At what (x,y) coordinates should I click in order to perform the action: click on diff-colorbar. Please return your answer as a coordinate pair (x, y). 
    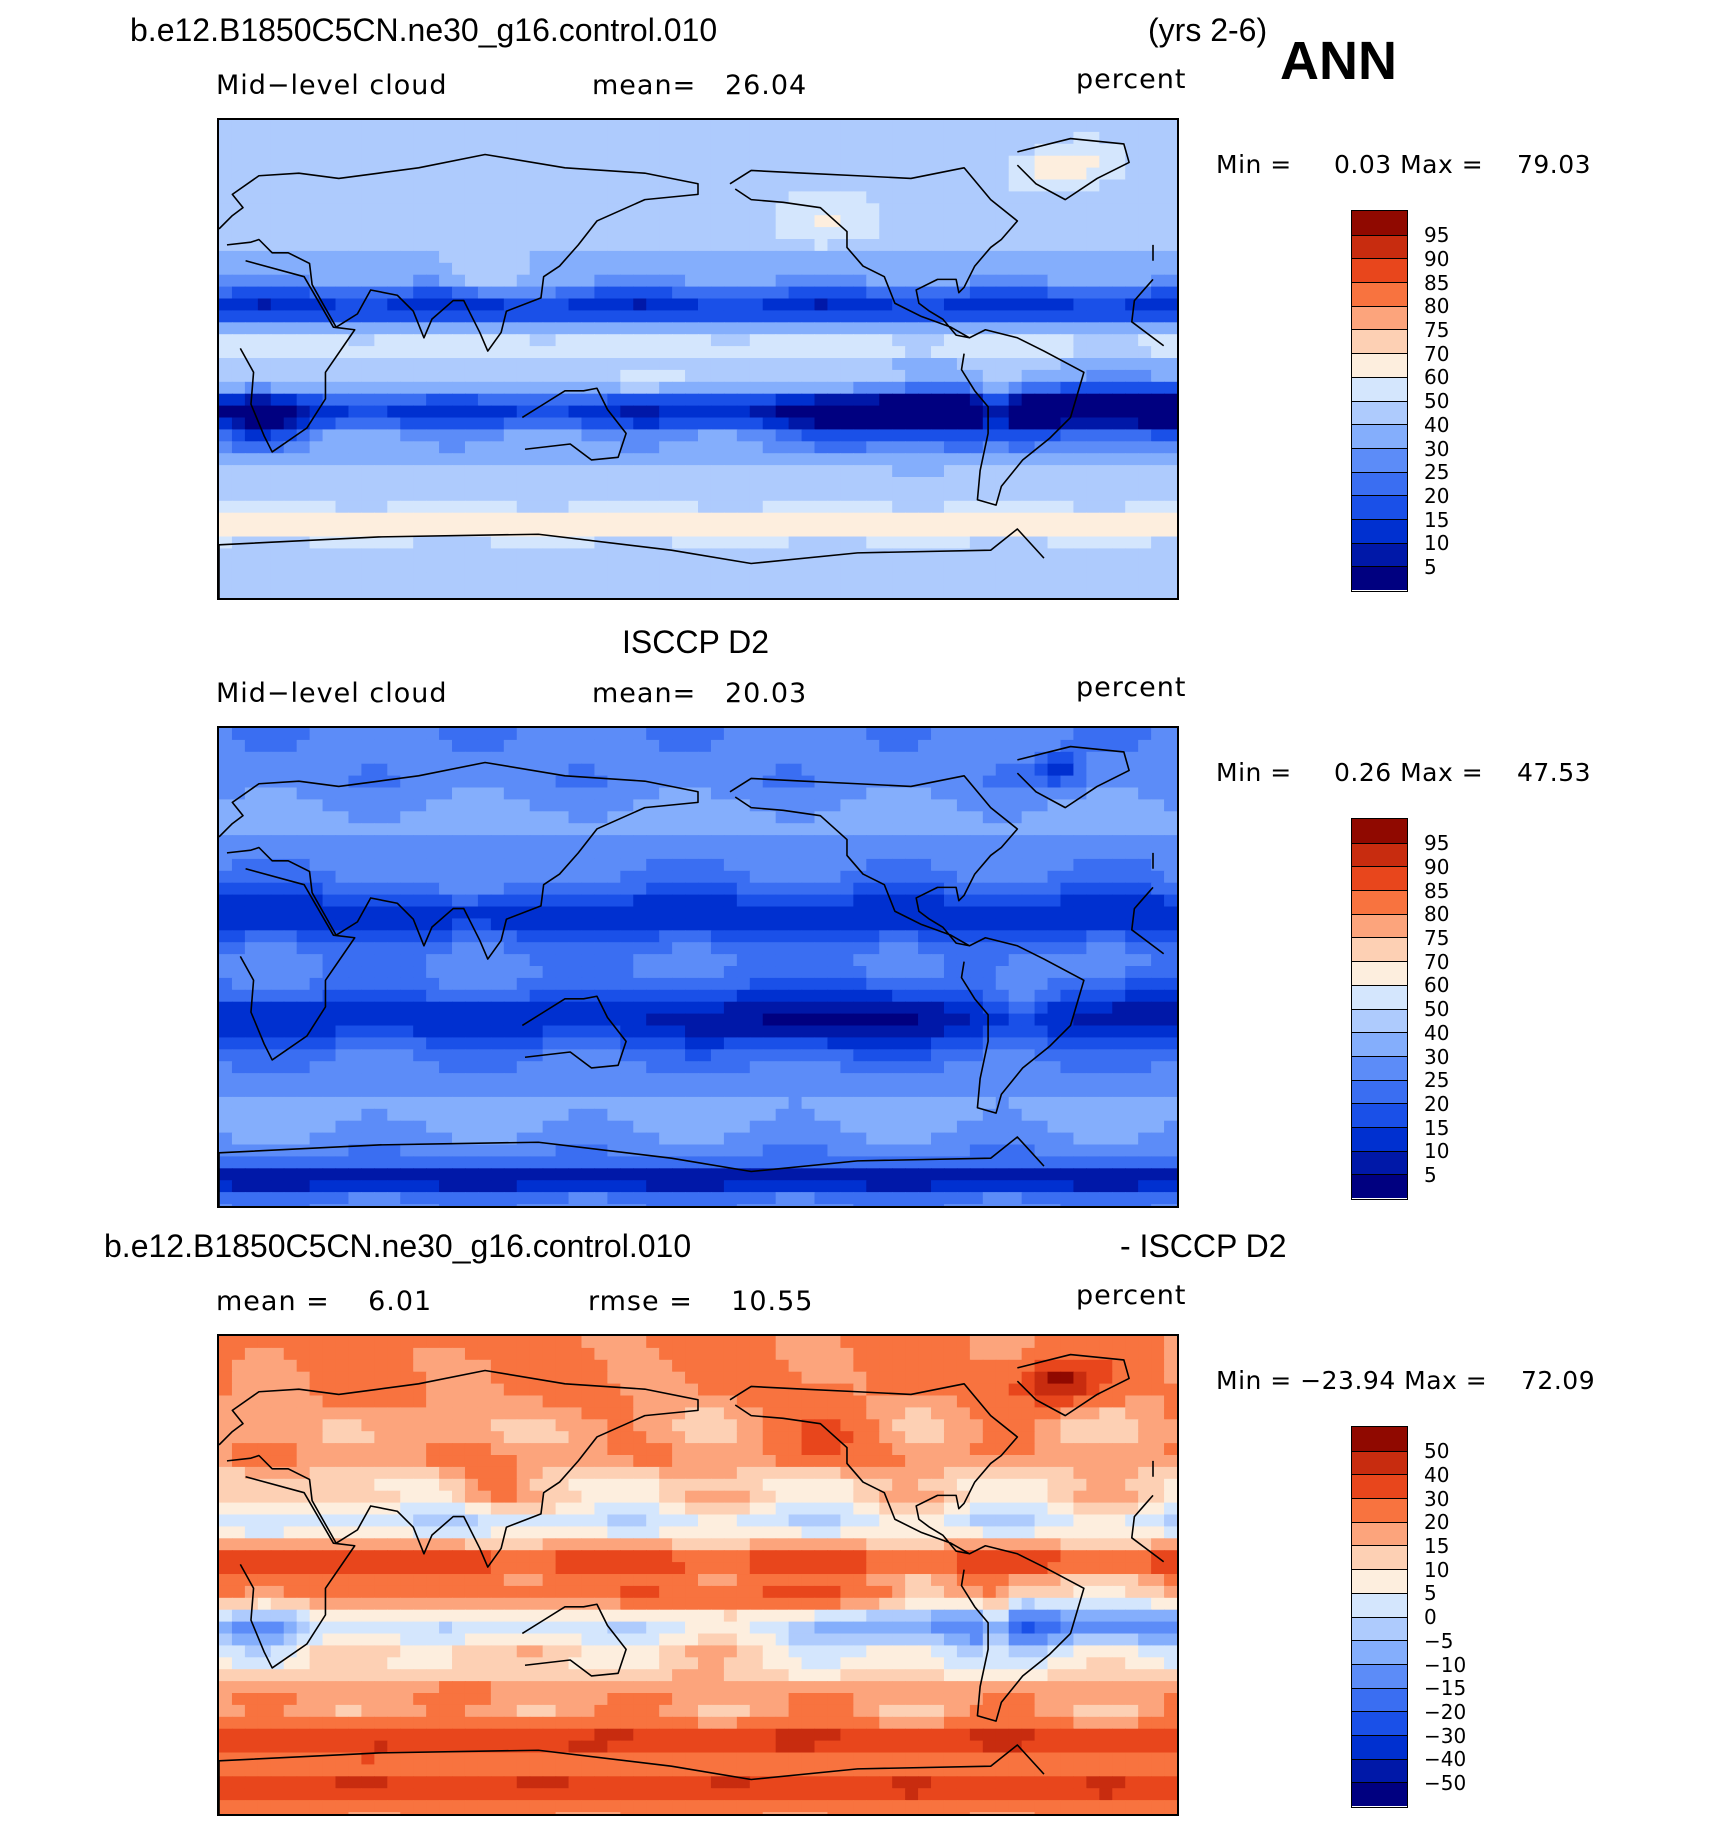
    Looking at the image, I should click on (1379, 1617).